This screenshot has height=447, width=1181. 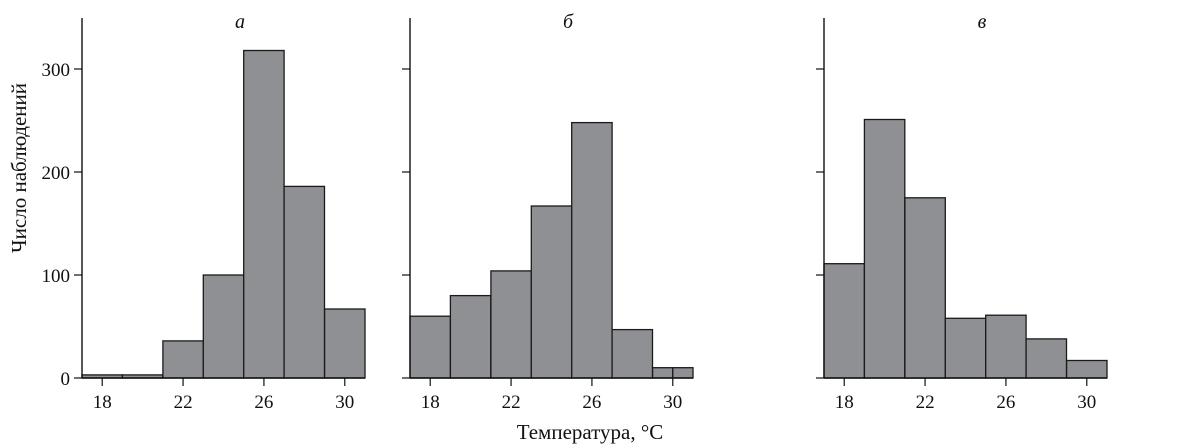 What do you see at coordinates (56, 173) in the screenshot?
I see `y-tick-label: 200` at bounding box center [56, 173].